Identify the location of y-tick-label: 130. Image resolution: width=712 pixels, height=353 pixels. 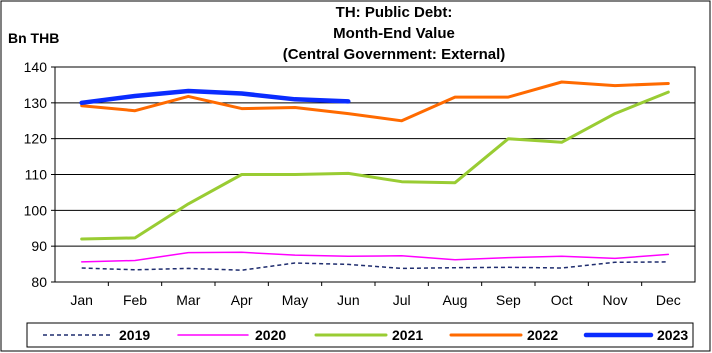
(36, 103).